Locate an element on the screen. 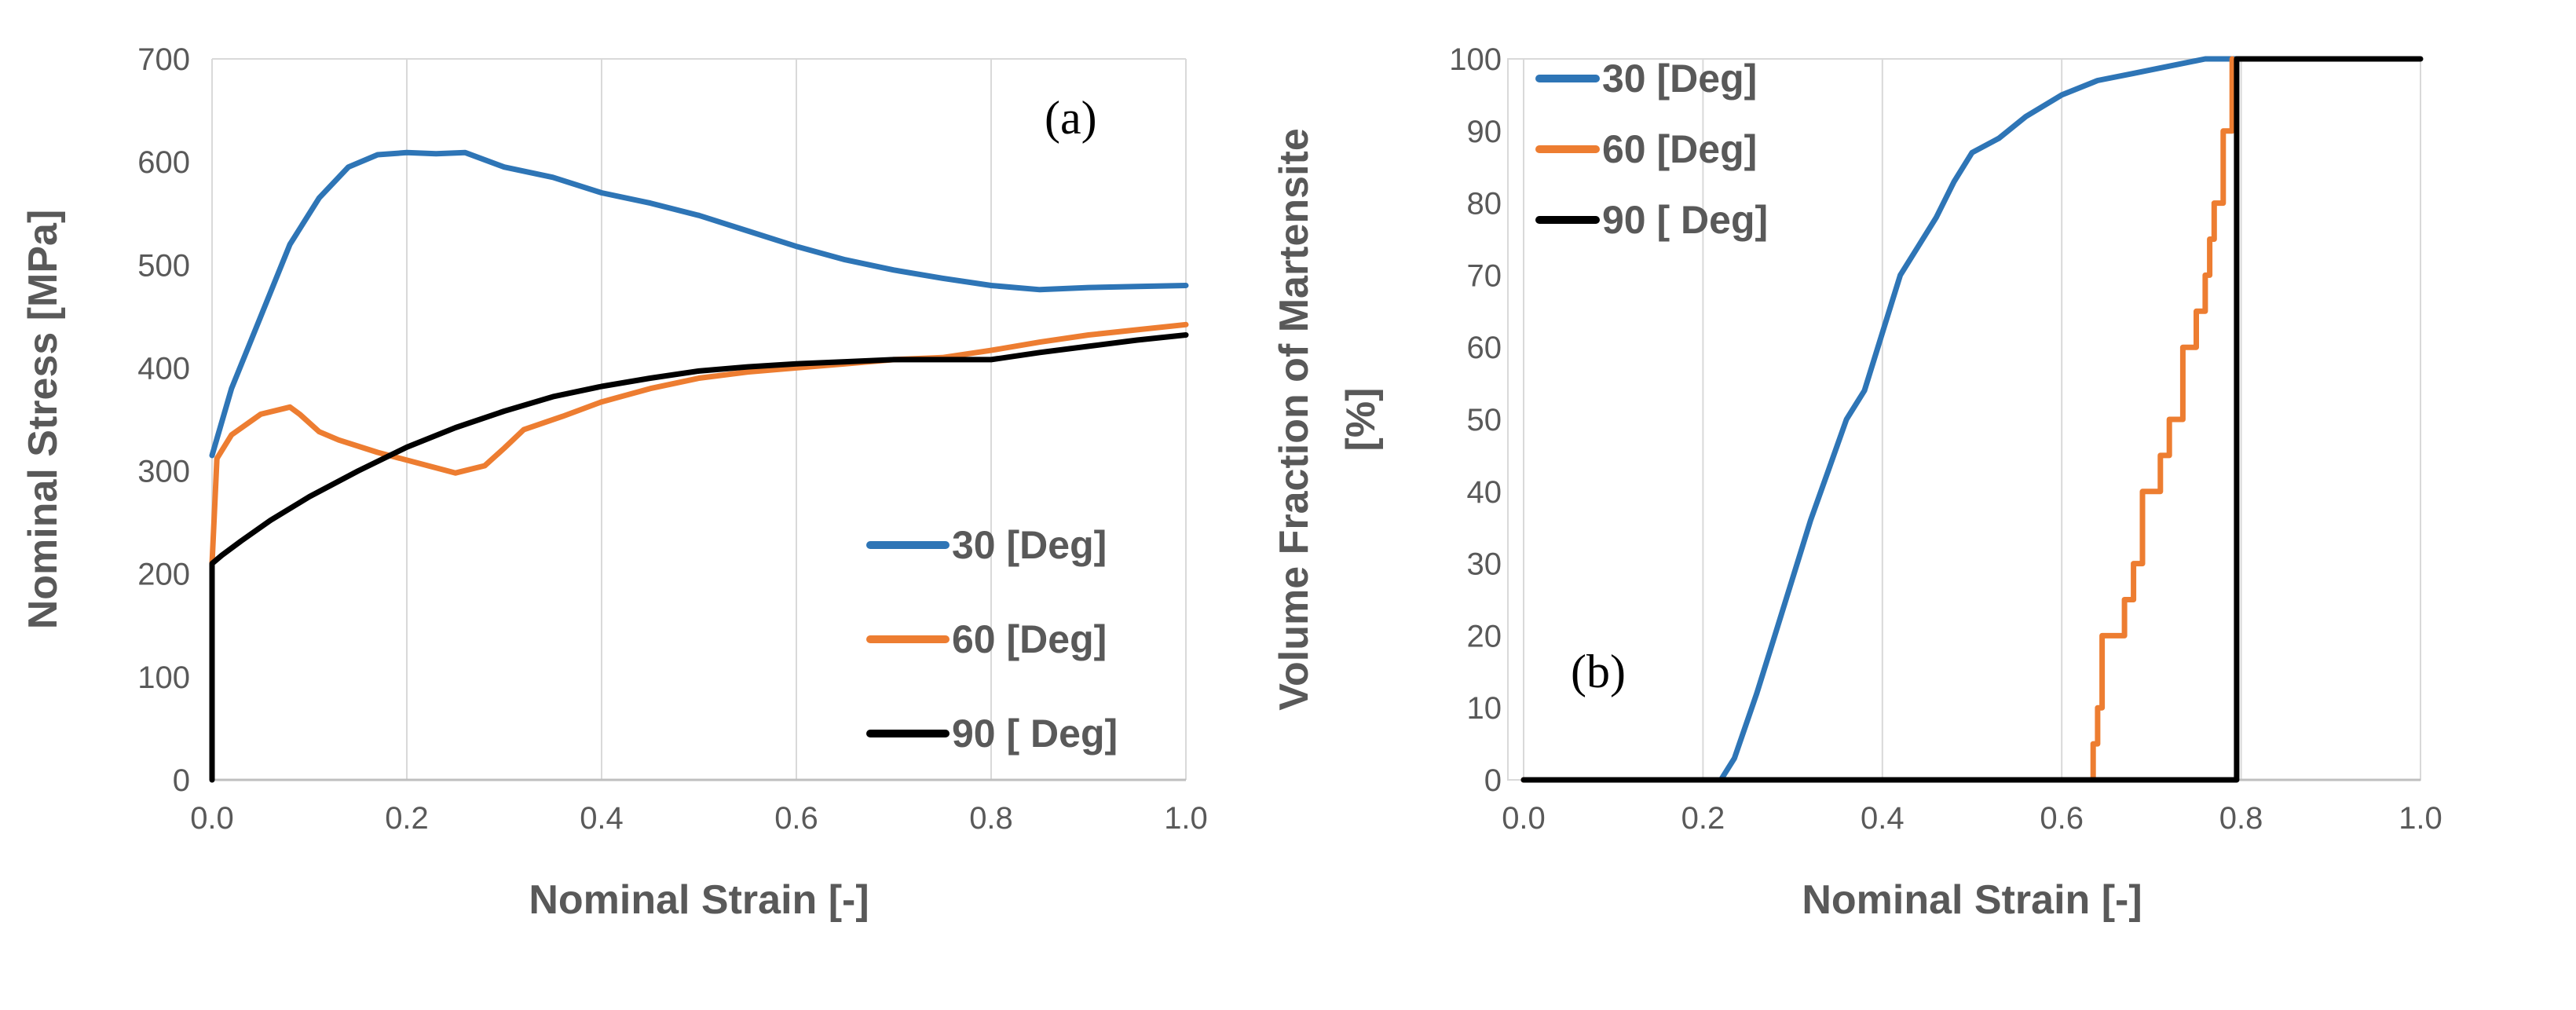 This screenshot has width=2576, height=1010. p1-y-tick-label: 10 is located at coordinates (1485, 708).